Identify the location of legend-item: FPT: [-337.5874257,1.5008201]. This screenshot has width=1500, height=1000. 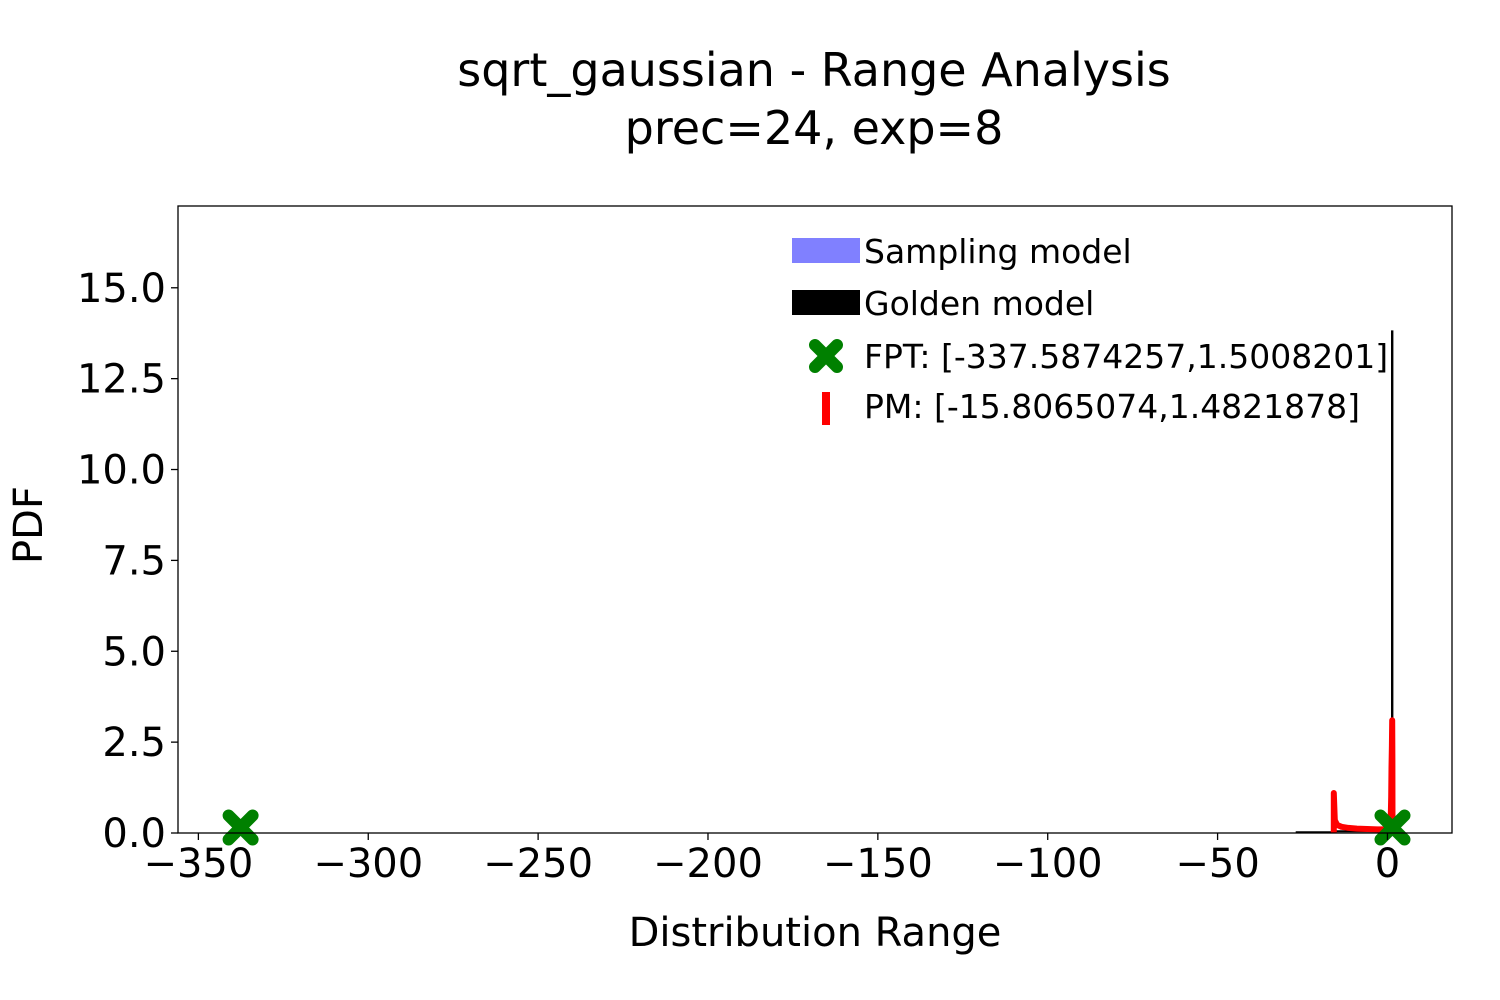
(1098, 356).